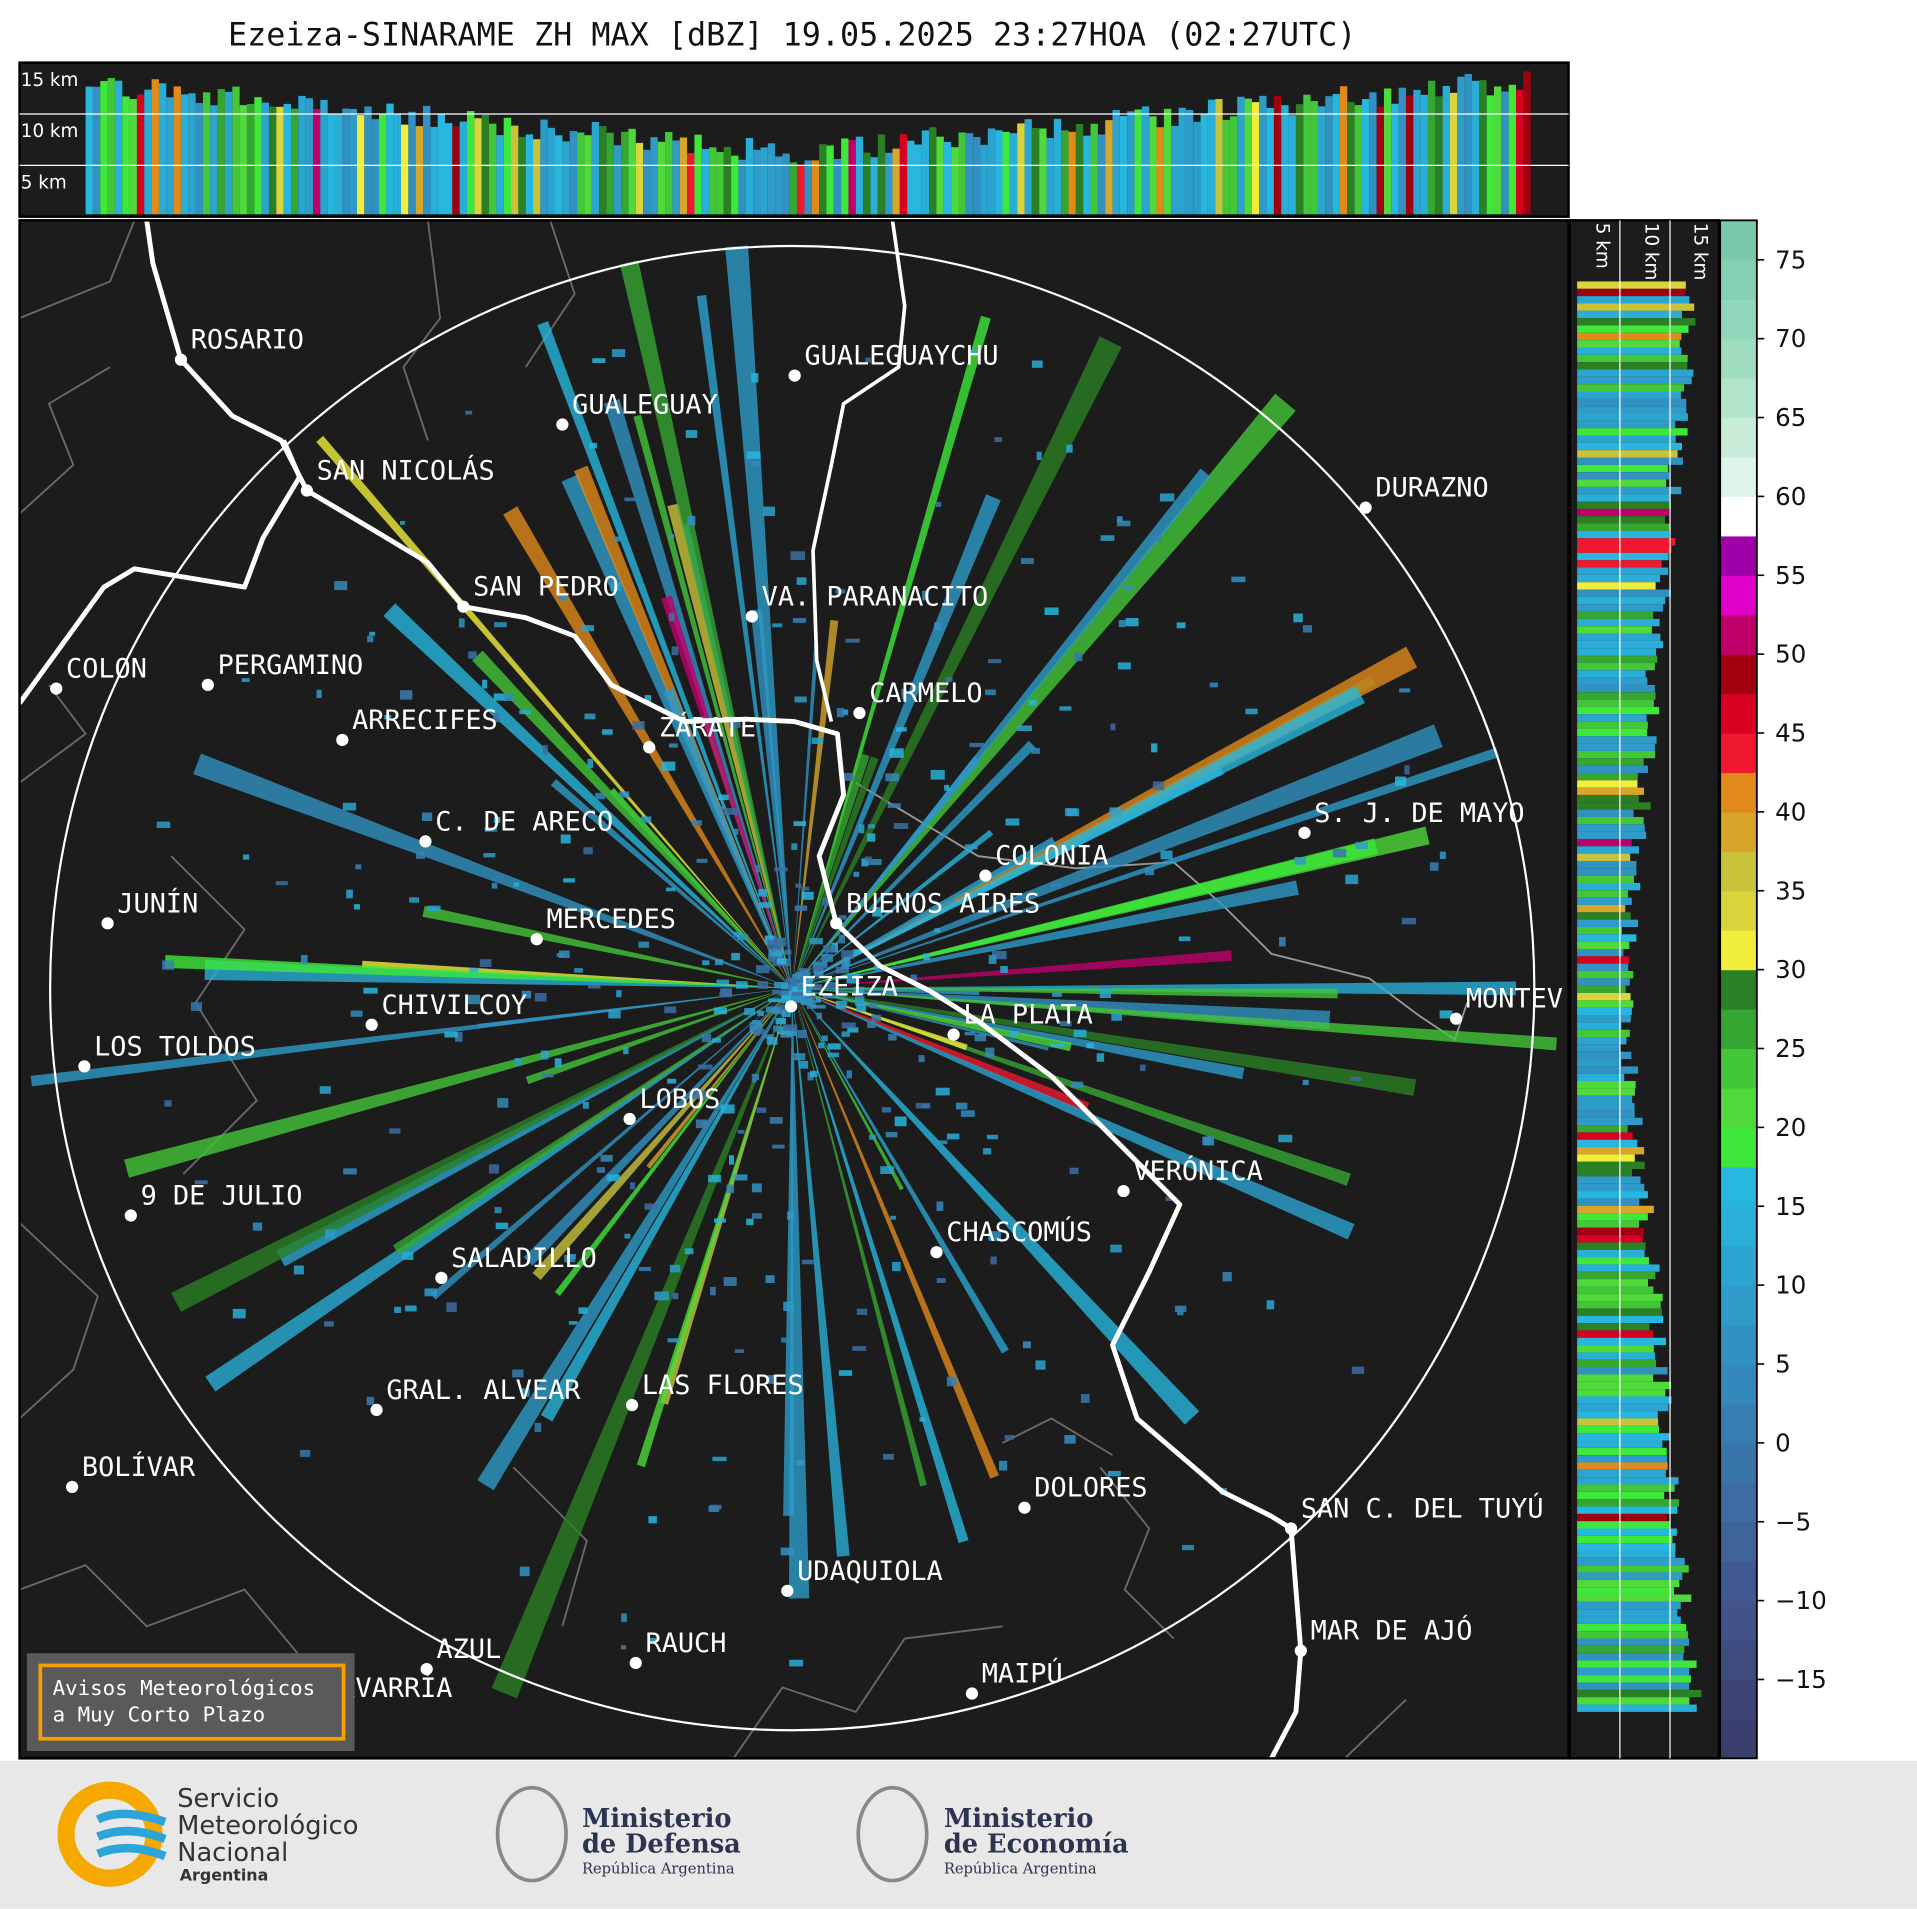 This screenshot has height=1909, width=1917. What do you see at coordinates (1790, 1206) in the screenshot?
I see `colorbar-tick-label: 15` at bounding box center [1790, 1206].